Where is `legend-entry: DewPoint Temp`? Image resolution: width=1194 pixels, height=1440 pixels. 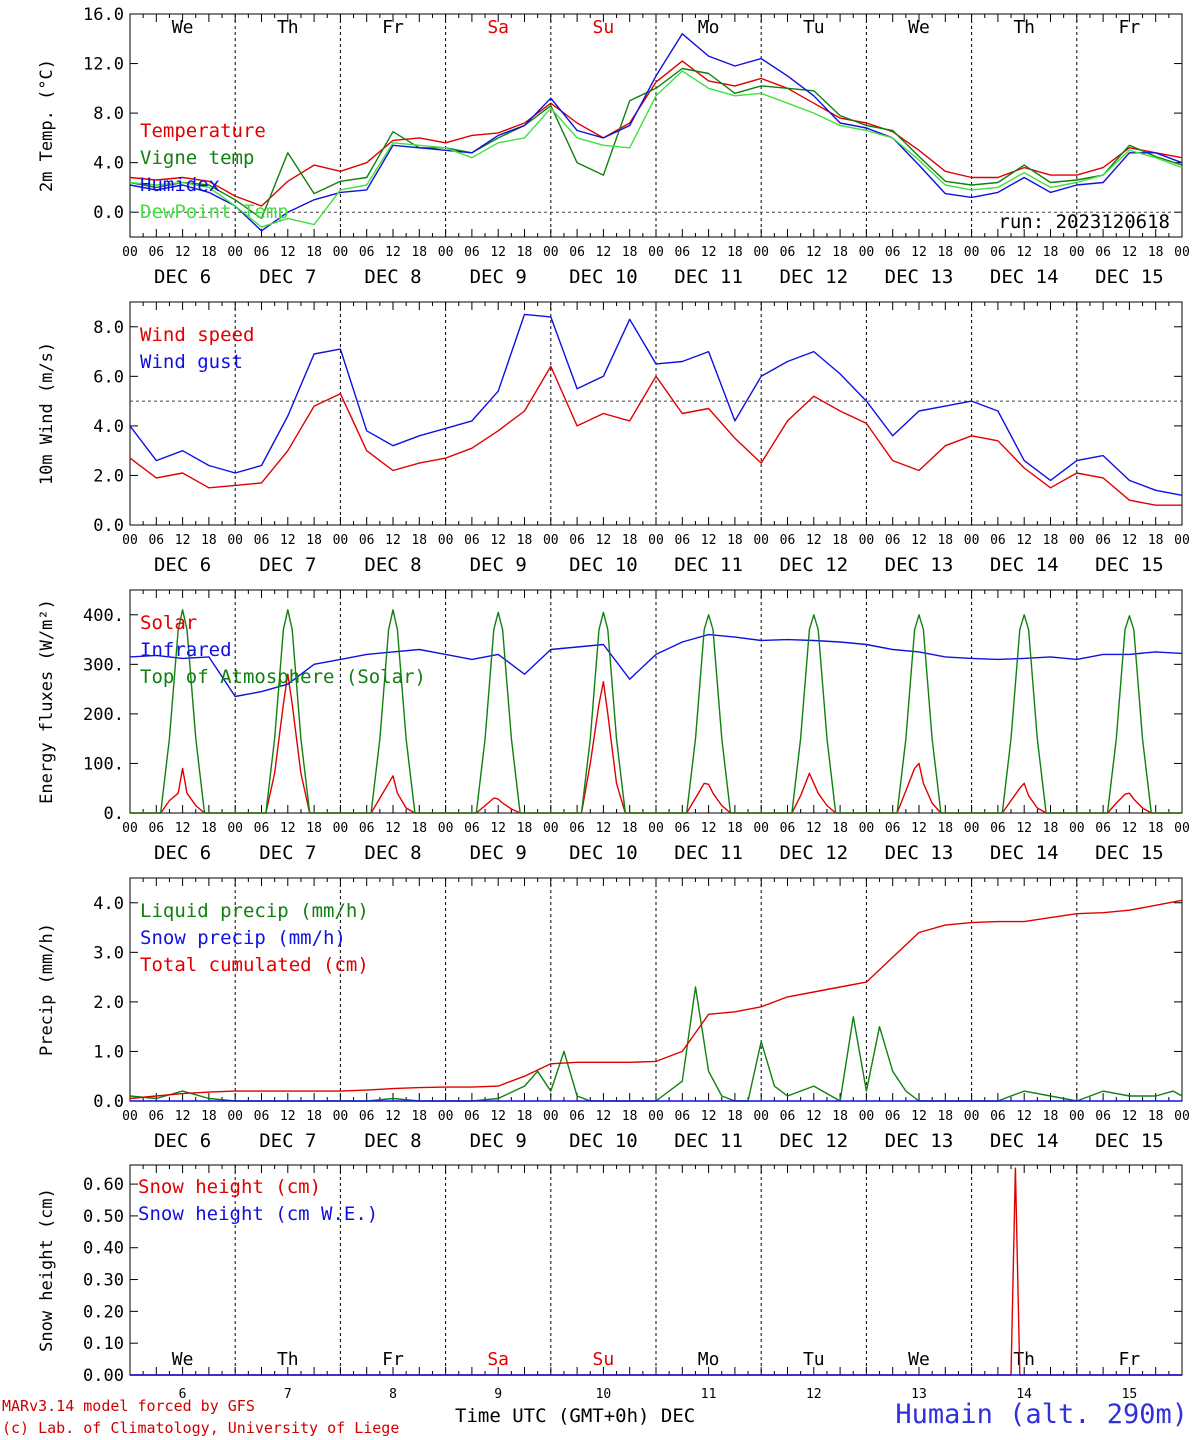
legend-entry: DewPoint Temp is located at coordinates (214, 212).